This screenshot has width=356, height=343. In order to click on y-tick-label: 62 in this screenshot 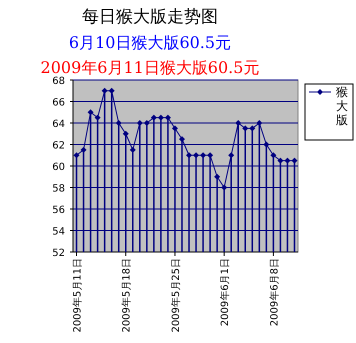, I will do `click(58, 146)`.